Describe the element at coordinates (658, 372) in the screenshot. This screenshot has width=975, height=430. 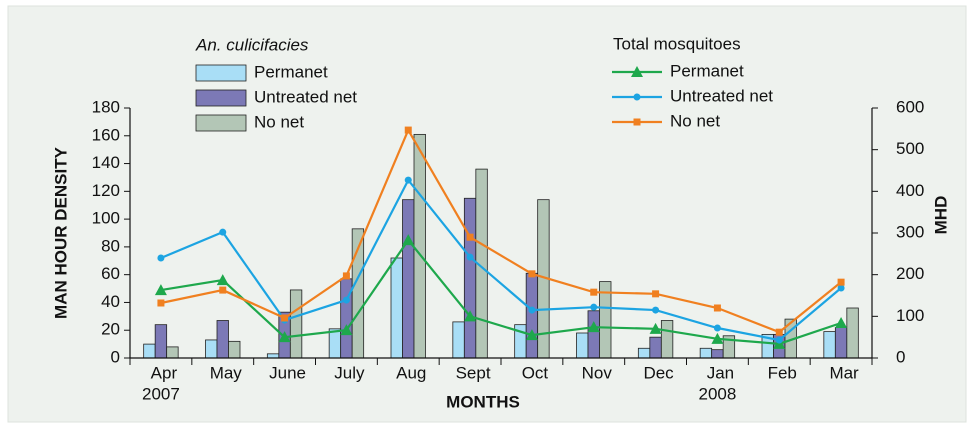
I see `x-tick-label: Dec` at that location.